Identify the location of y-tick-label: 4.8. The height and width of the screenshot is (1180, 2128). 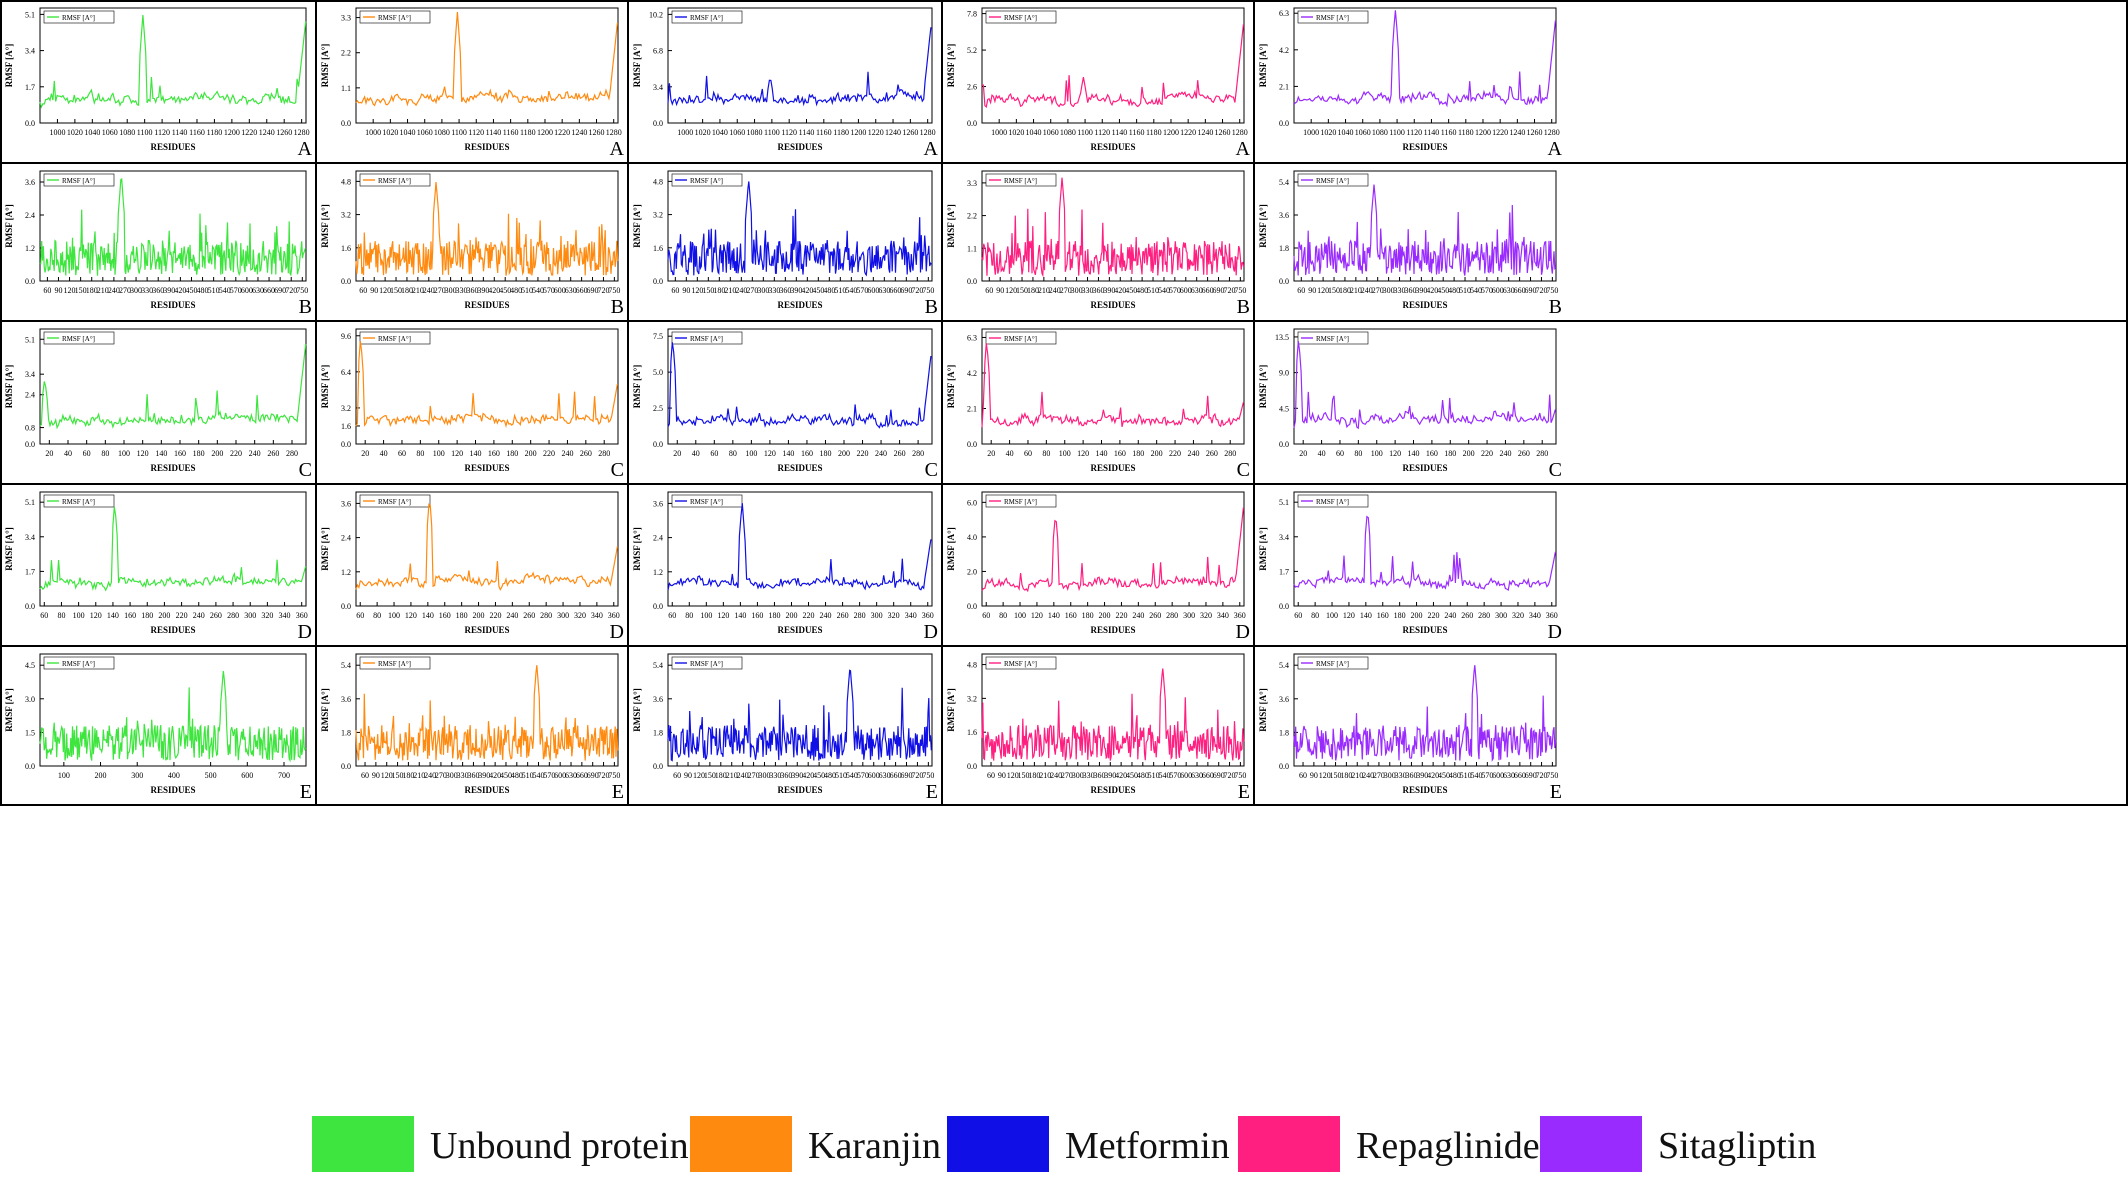
(972, 665).